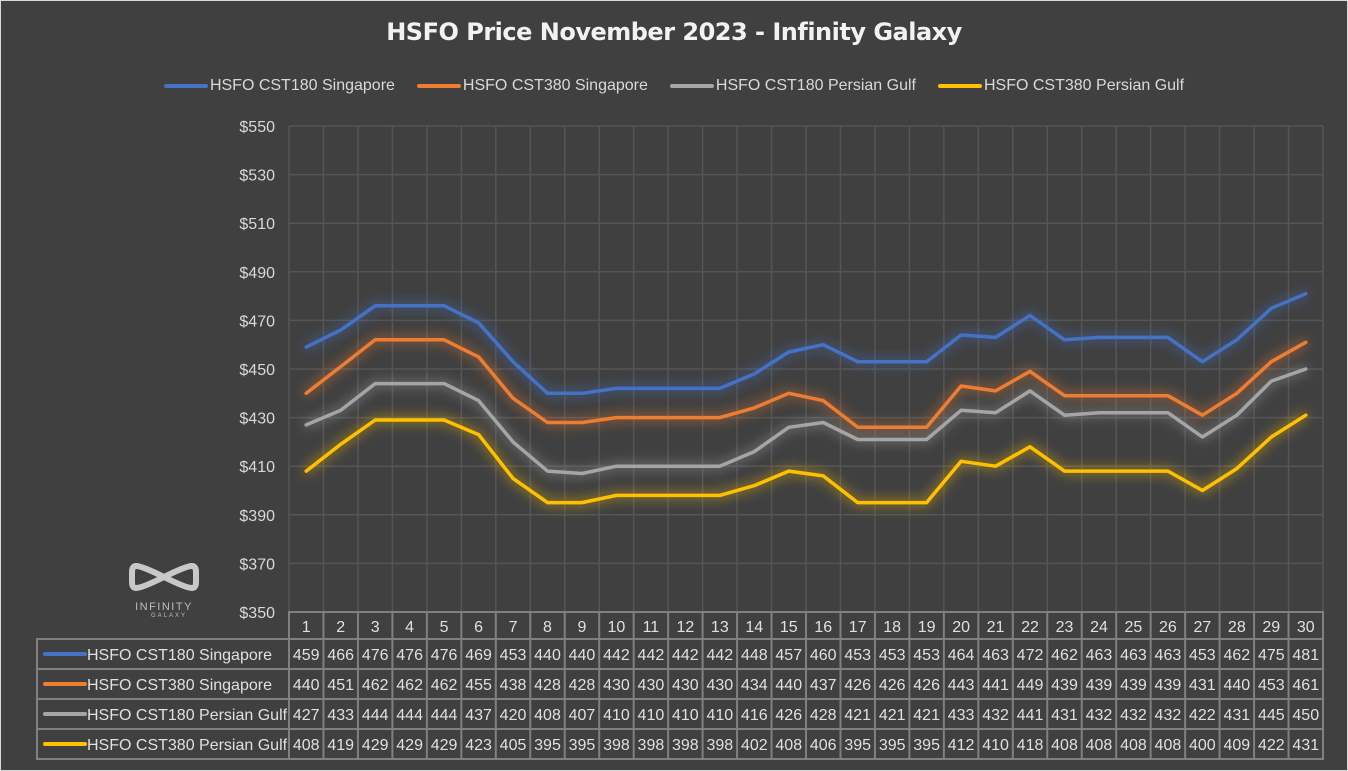 This screenshot has height=771, width=1348. I want to click on category-label: 25, so click(1134, 627).